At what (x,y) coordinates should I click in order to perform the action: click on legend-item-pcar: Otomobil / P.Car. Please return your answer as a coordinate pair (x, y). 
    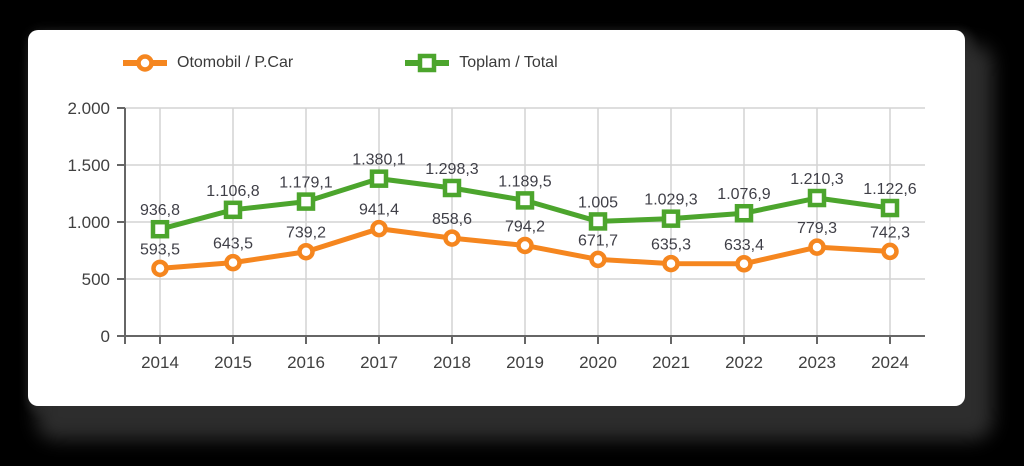
    Looking at the image, I should click on (208, 63).